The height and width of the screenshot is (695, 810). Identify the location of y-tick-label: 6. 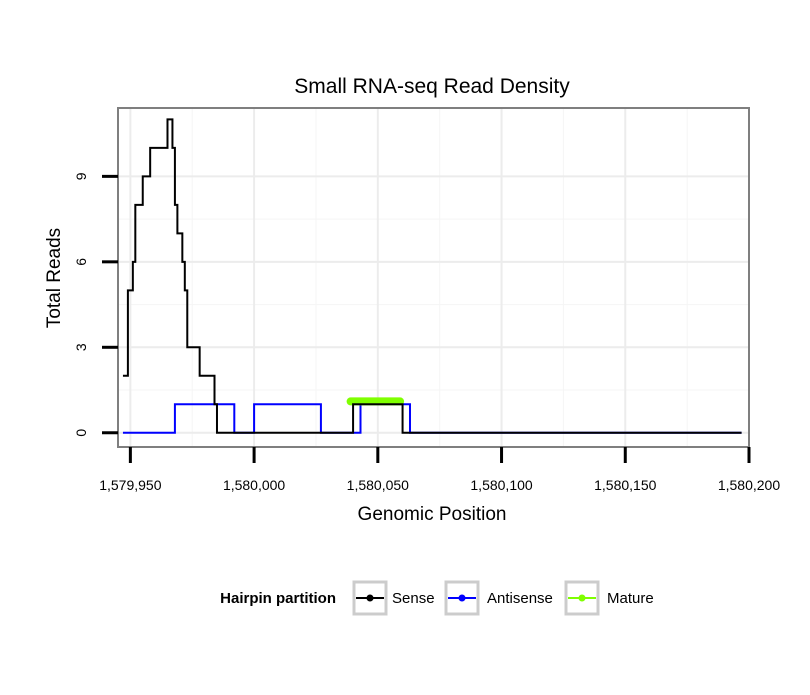
(81, 262).